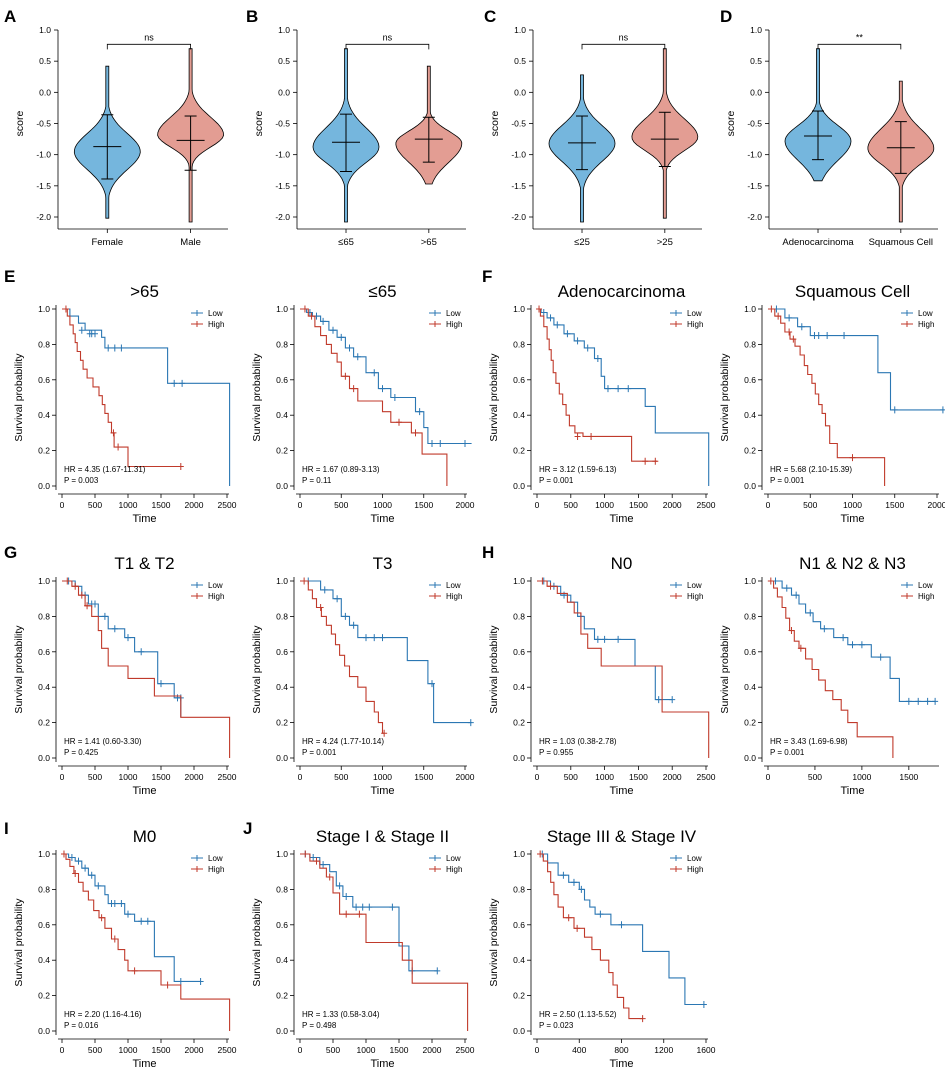 The width and height of the screenshot is (945, 1074). Describe the element at coordinates (44, 687) in the screenshot. I see `y-tick-label: 0.4` at that location.